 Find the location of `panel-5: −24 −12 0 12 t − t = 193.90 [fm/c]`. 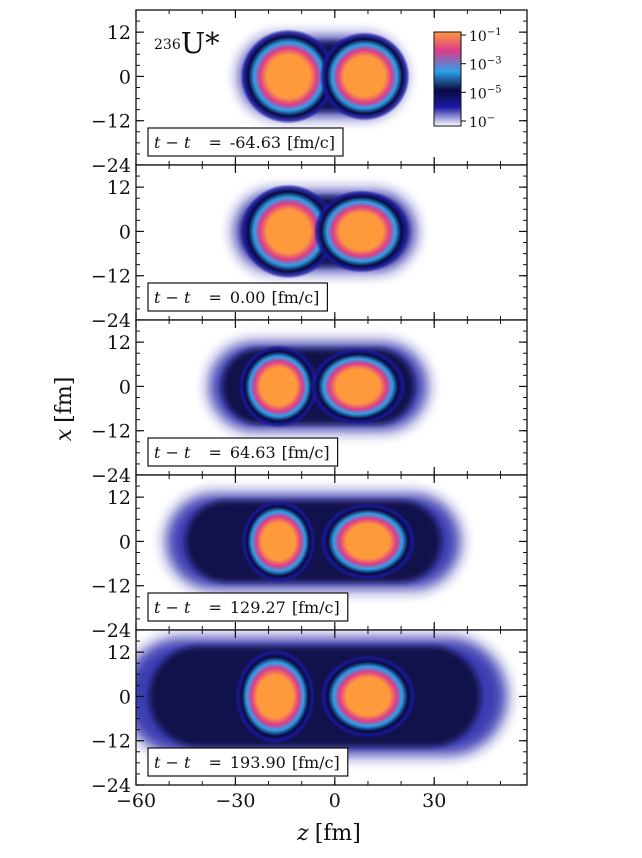

panel-5: −24 −12 0 12 t − t = 193.90 [fm/c] is located at coordinates (309, 713).